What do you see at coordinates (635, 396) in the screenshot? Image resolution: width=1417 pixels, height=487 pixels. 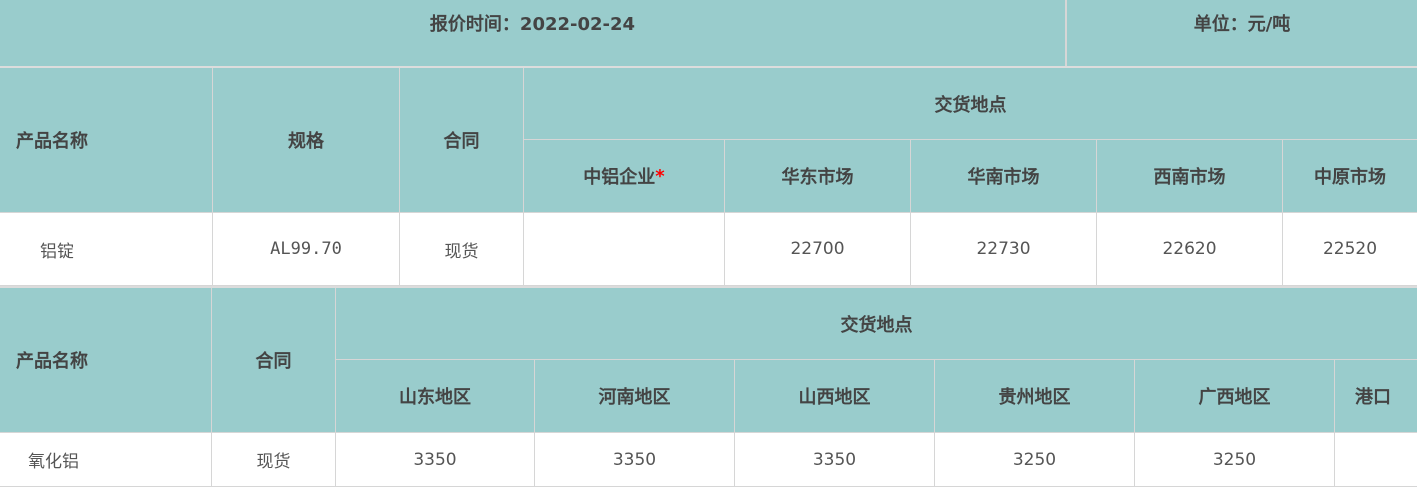 I see `location-header: 河南地区` at bounding box center [635, 396].